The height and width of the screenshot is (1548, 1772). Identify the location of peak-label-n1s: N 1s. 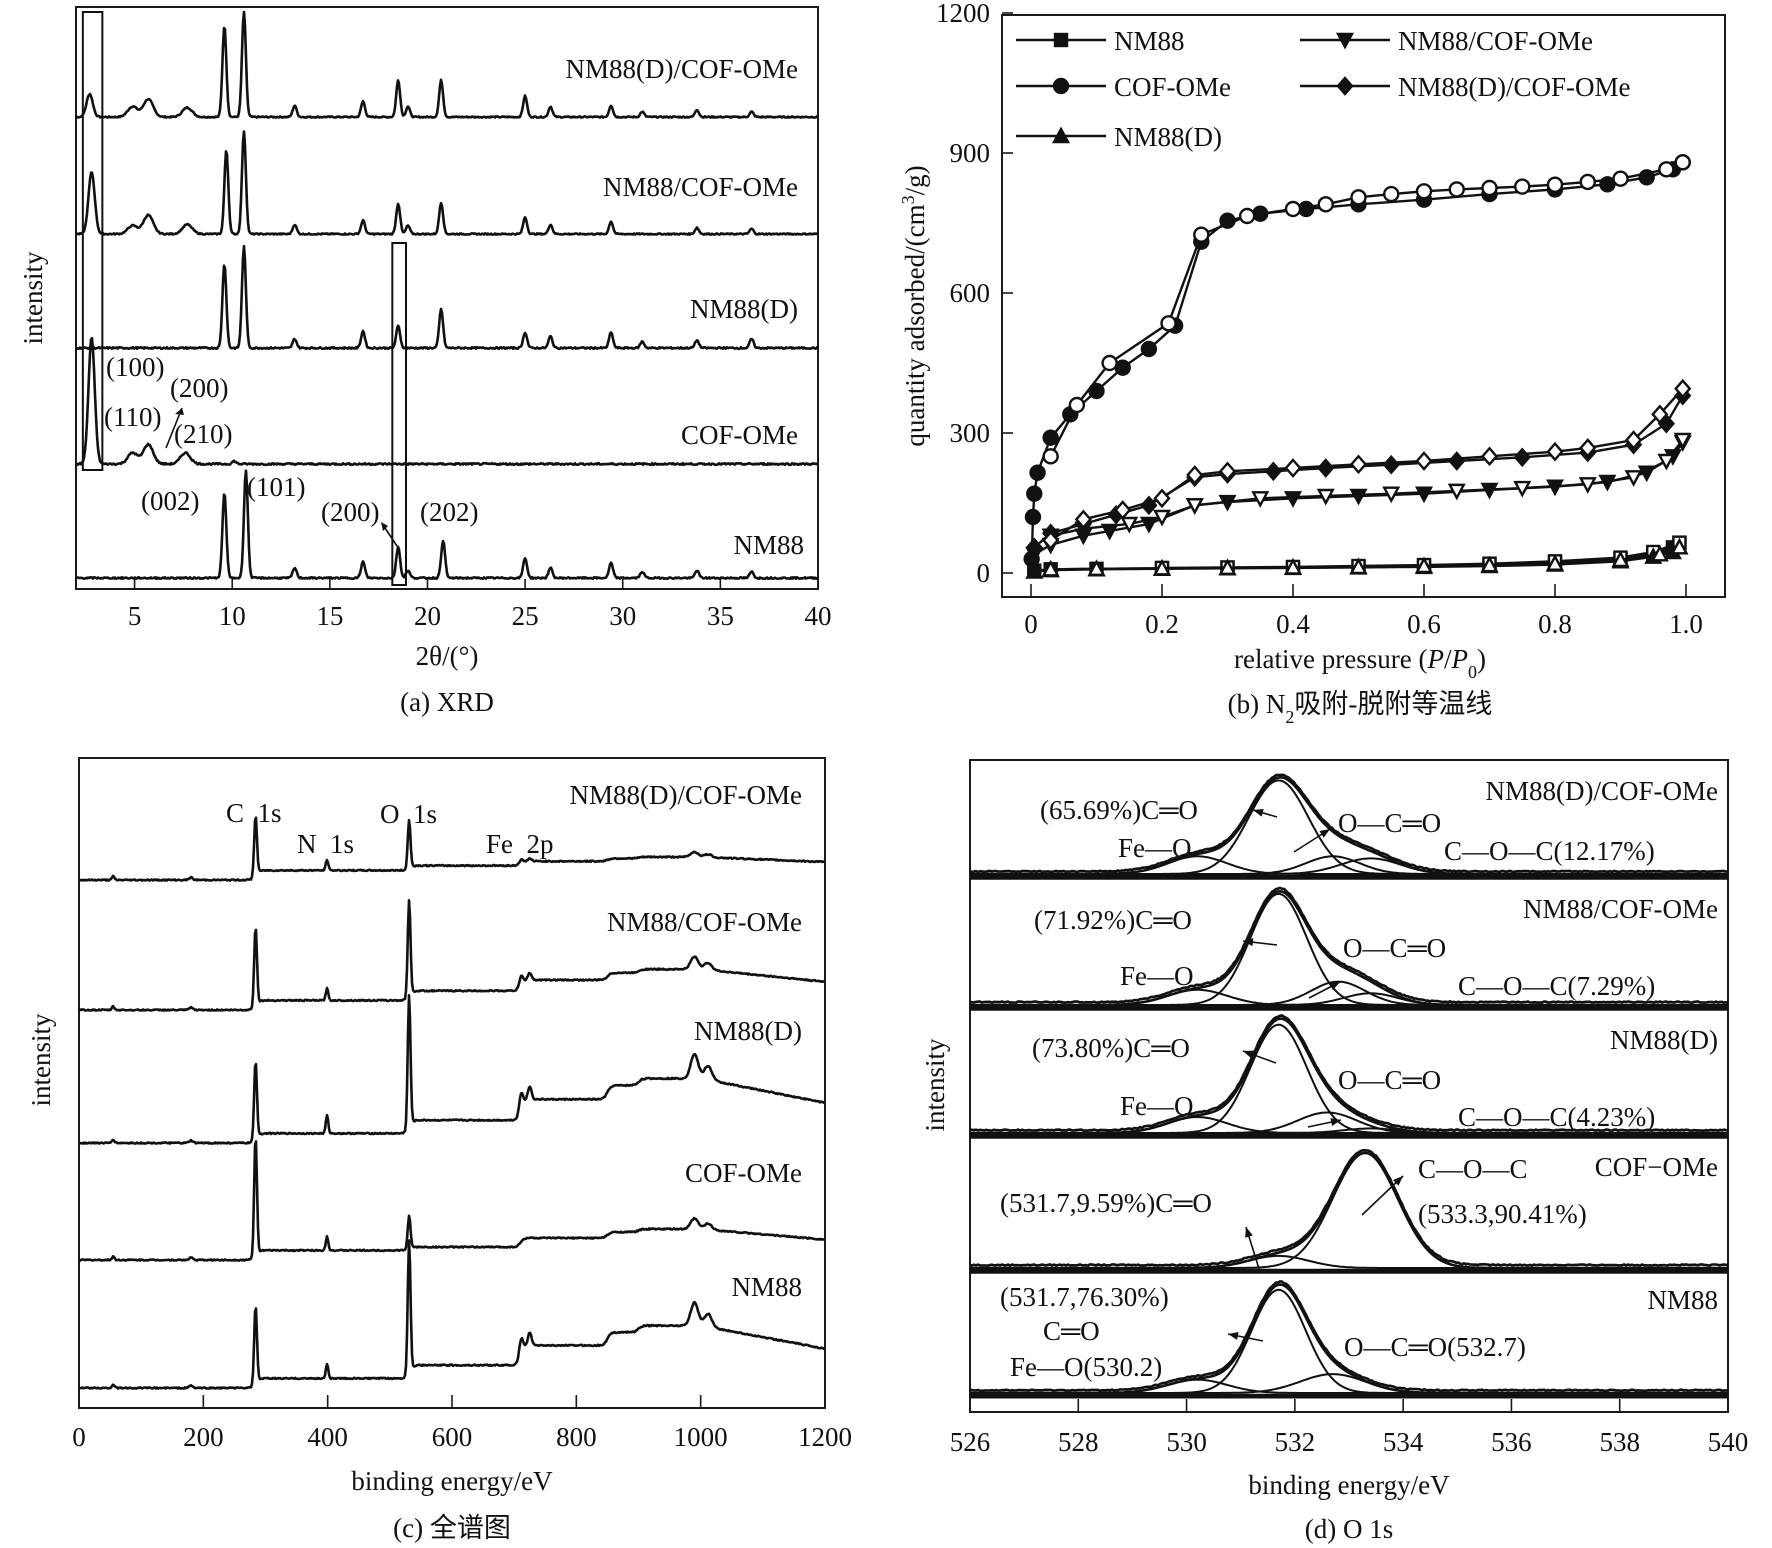
(325, 844).